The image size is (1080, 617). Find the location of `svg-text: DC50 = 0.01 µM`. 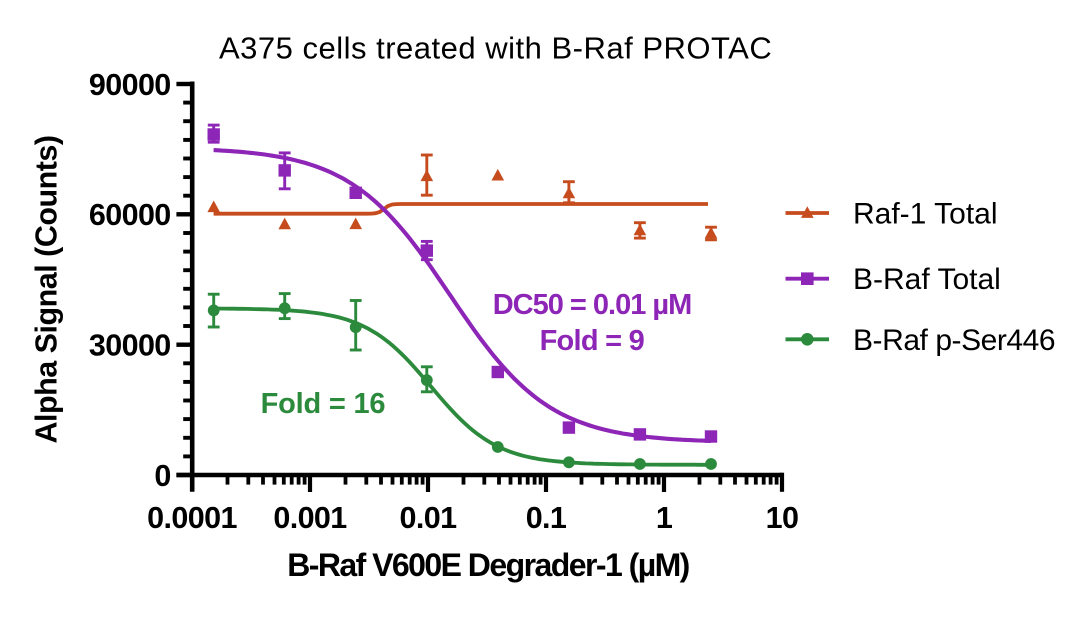

svg-text: DC50 = 0.01 µM is located at coordinates (592, 305).